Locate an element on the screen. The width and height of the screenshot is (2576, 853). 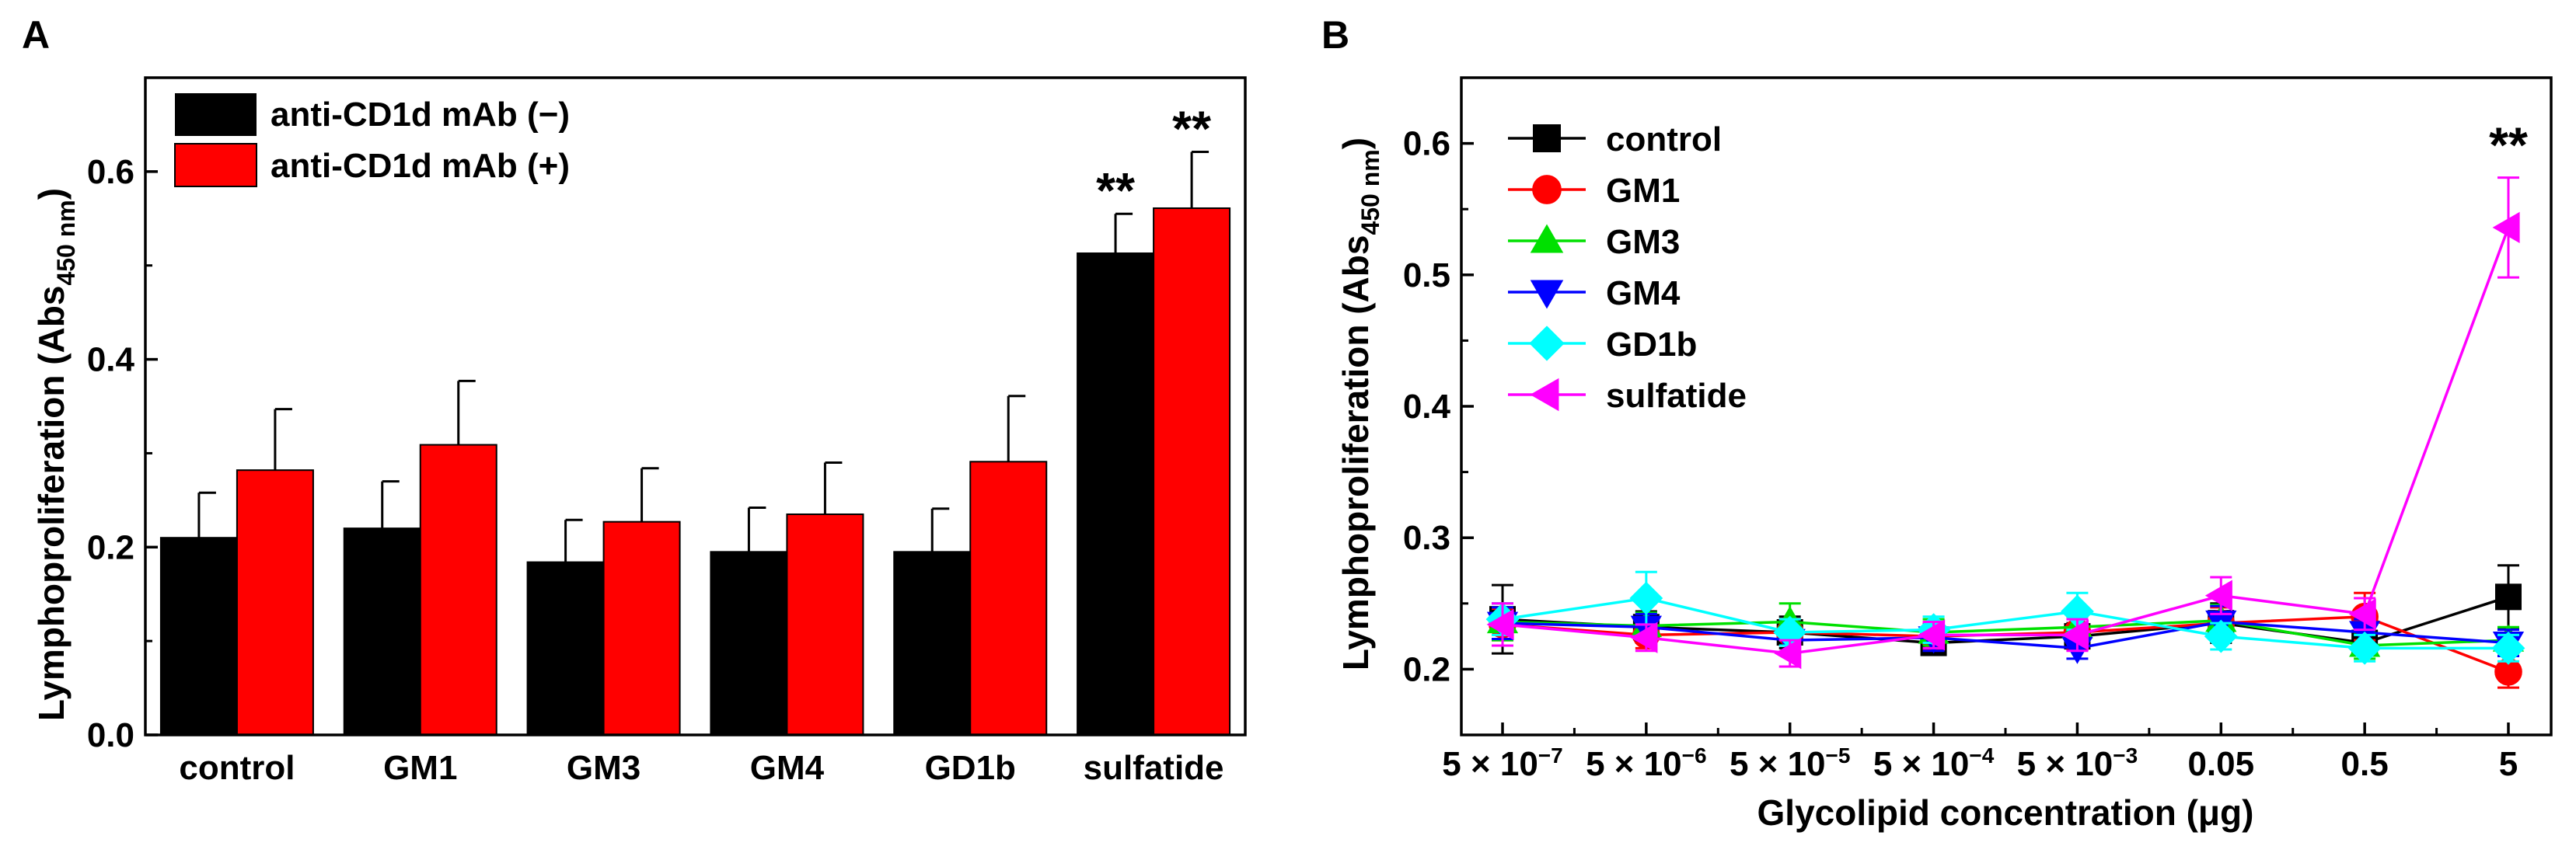
legend-label-gd1b: GD1b is located at coordinates (1652, 345).